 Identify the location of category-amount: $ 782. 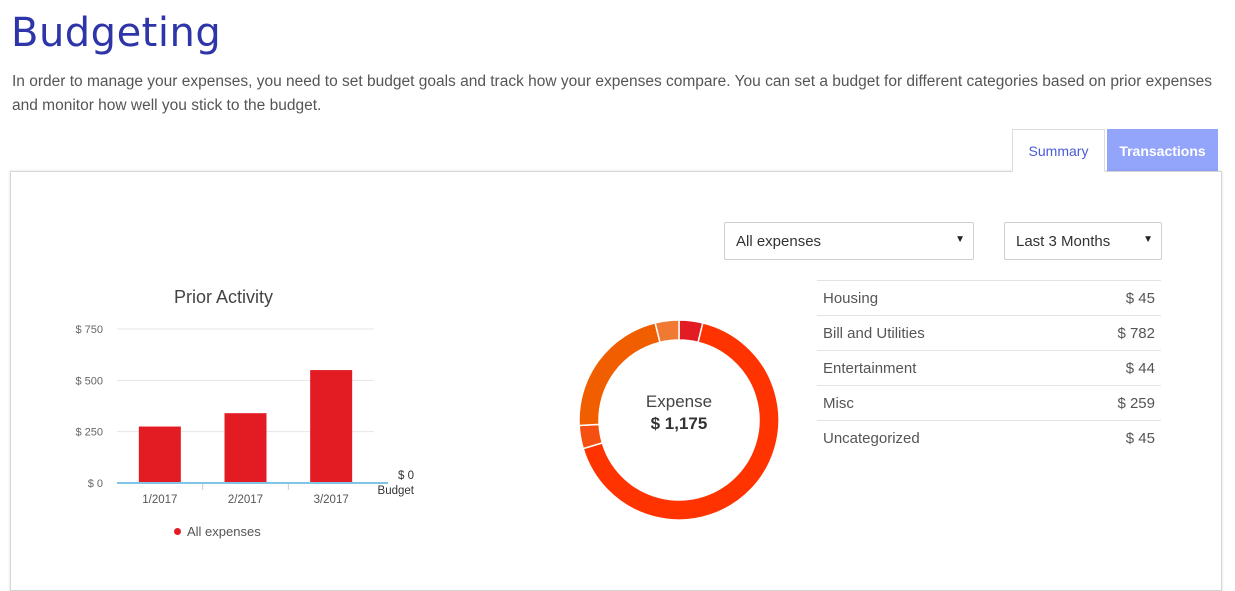
(1136, 333).